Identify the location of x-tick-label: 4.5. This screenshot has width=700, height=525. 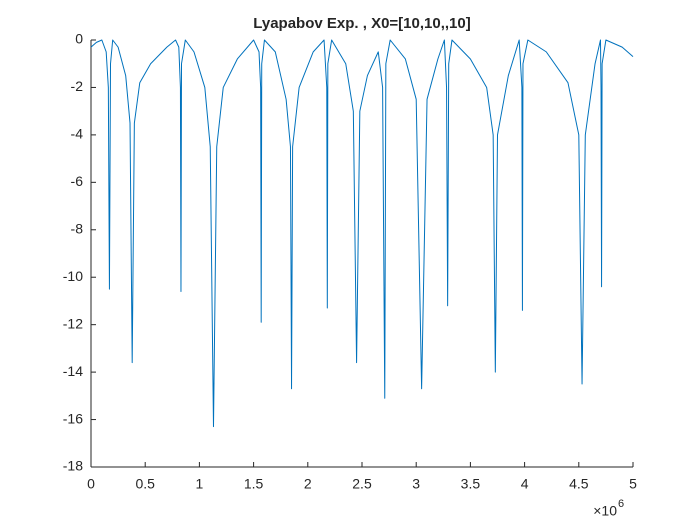
(579, 484).